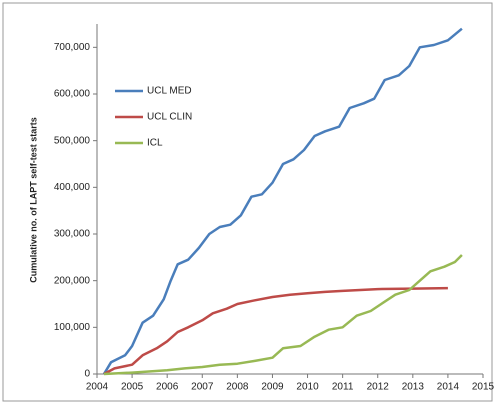  Describe the element at coordinates (33, 200) in the screenshot. I see `y-axis-label: Cumulative no. of LAPT self-test starts` at that location.